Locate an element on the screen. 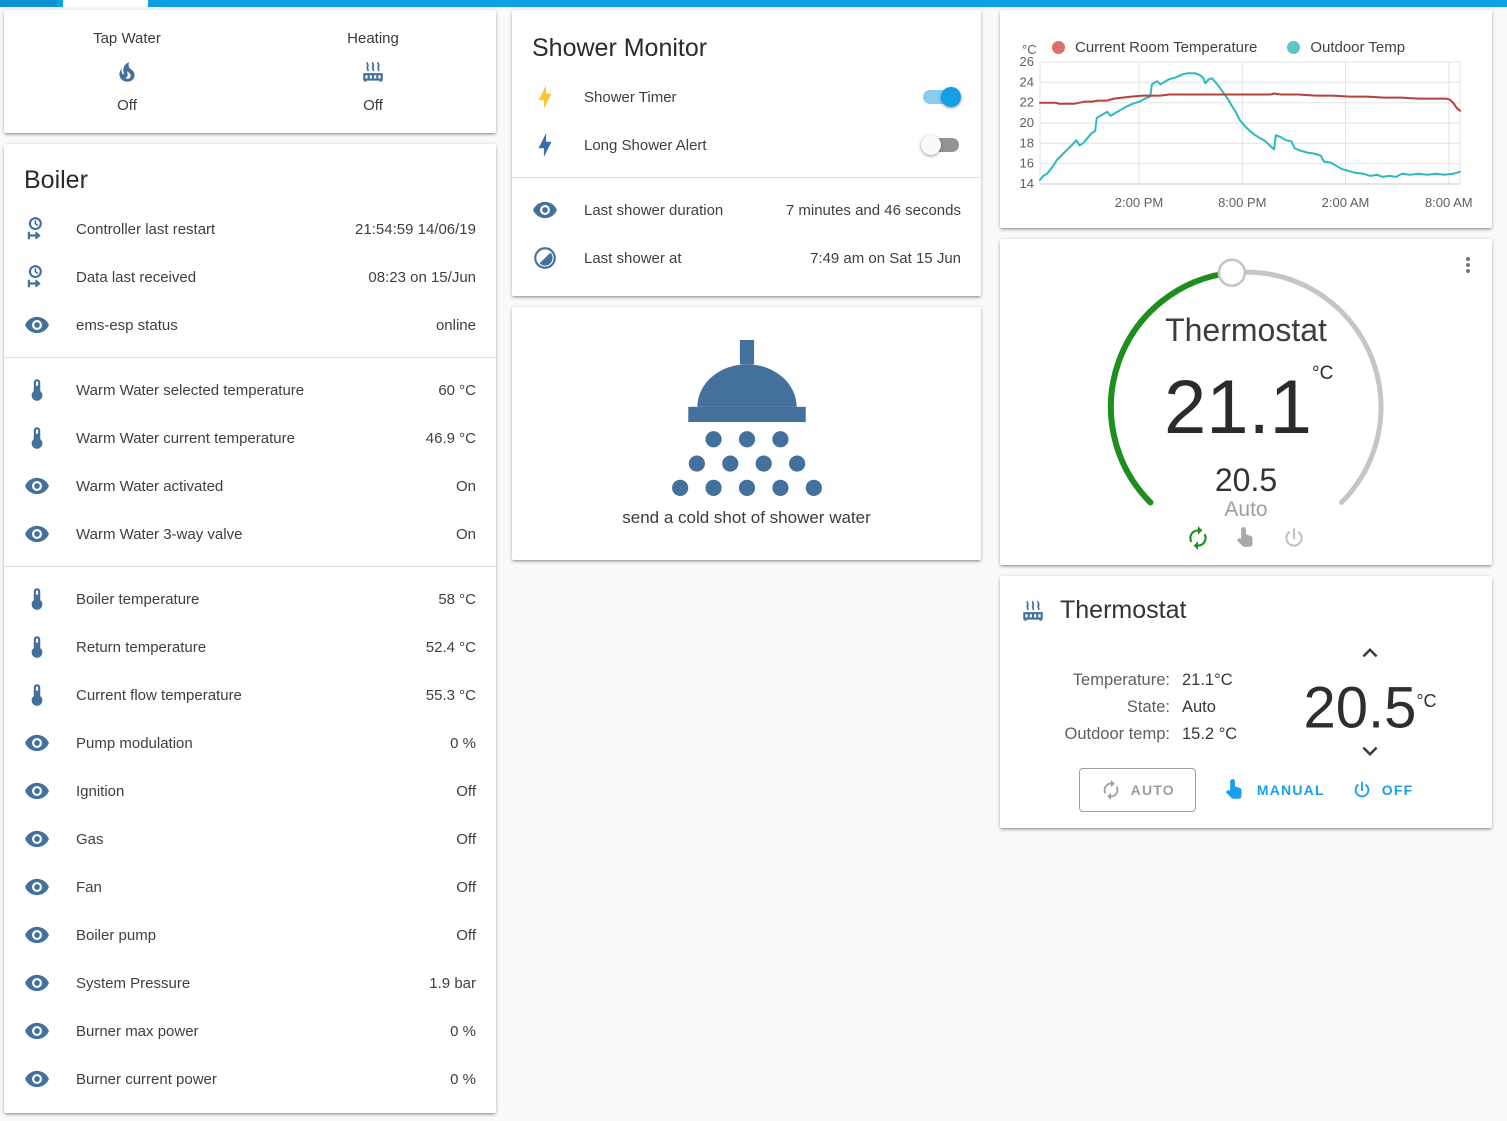 This screenshot has height=1121, width=1507. entity-value: 58 °C is located at coordinates (457, 599).